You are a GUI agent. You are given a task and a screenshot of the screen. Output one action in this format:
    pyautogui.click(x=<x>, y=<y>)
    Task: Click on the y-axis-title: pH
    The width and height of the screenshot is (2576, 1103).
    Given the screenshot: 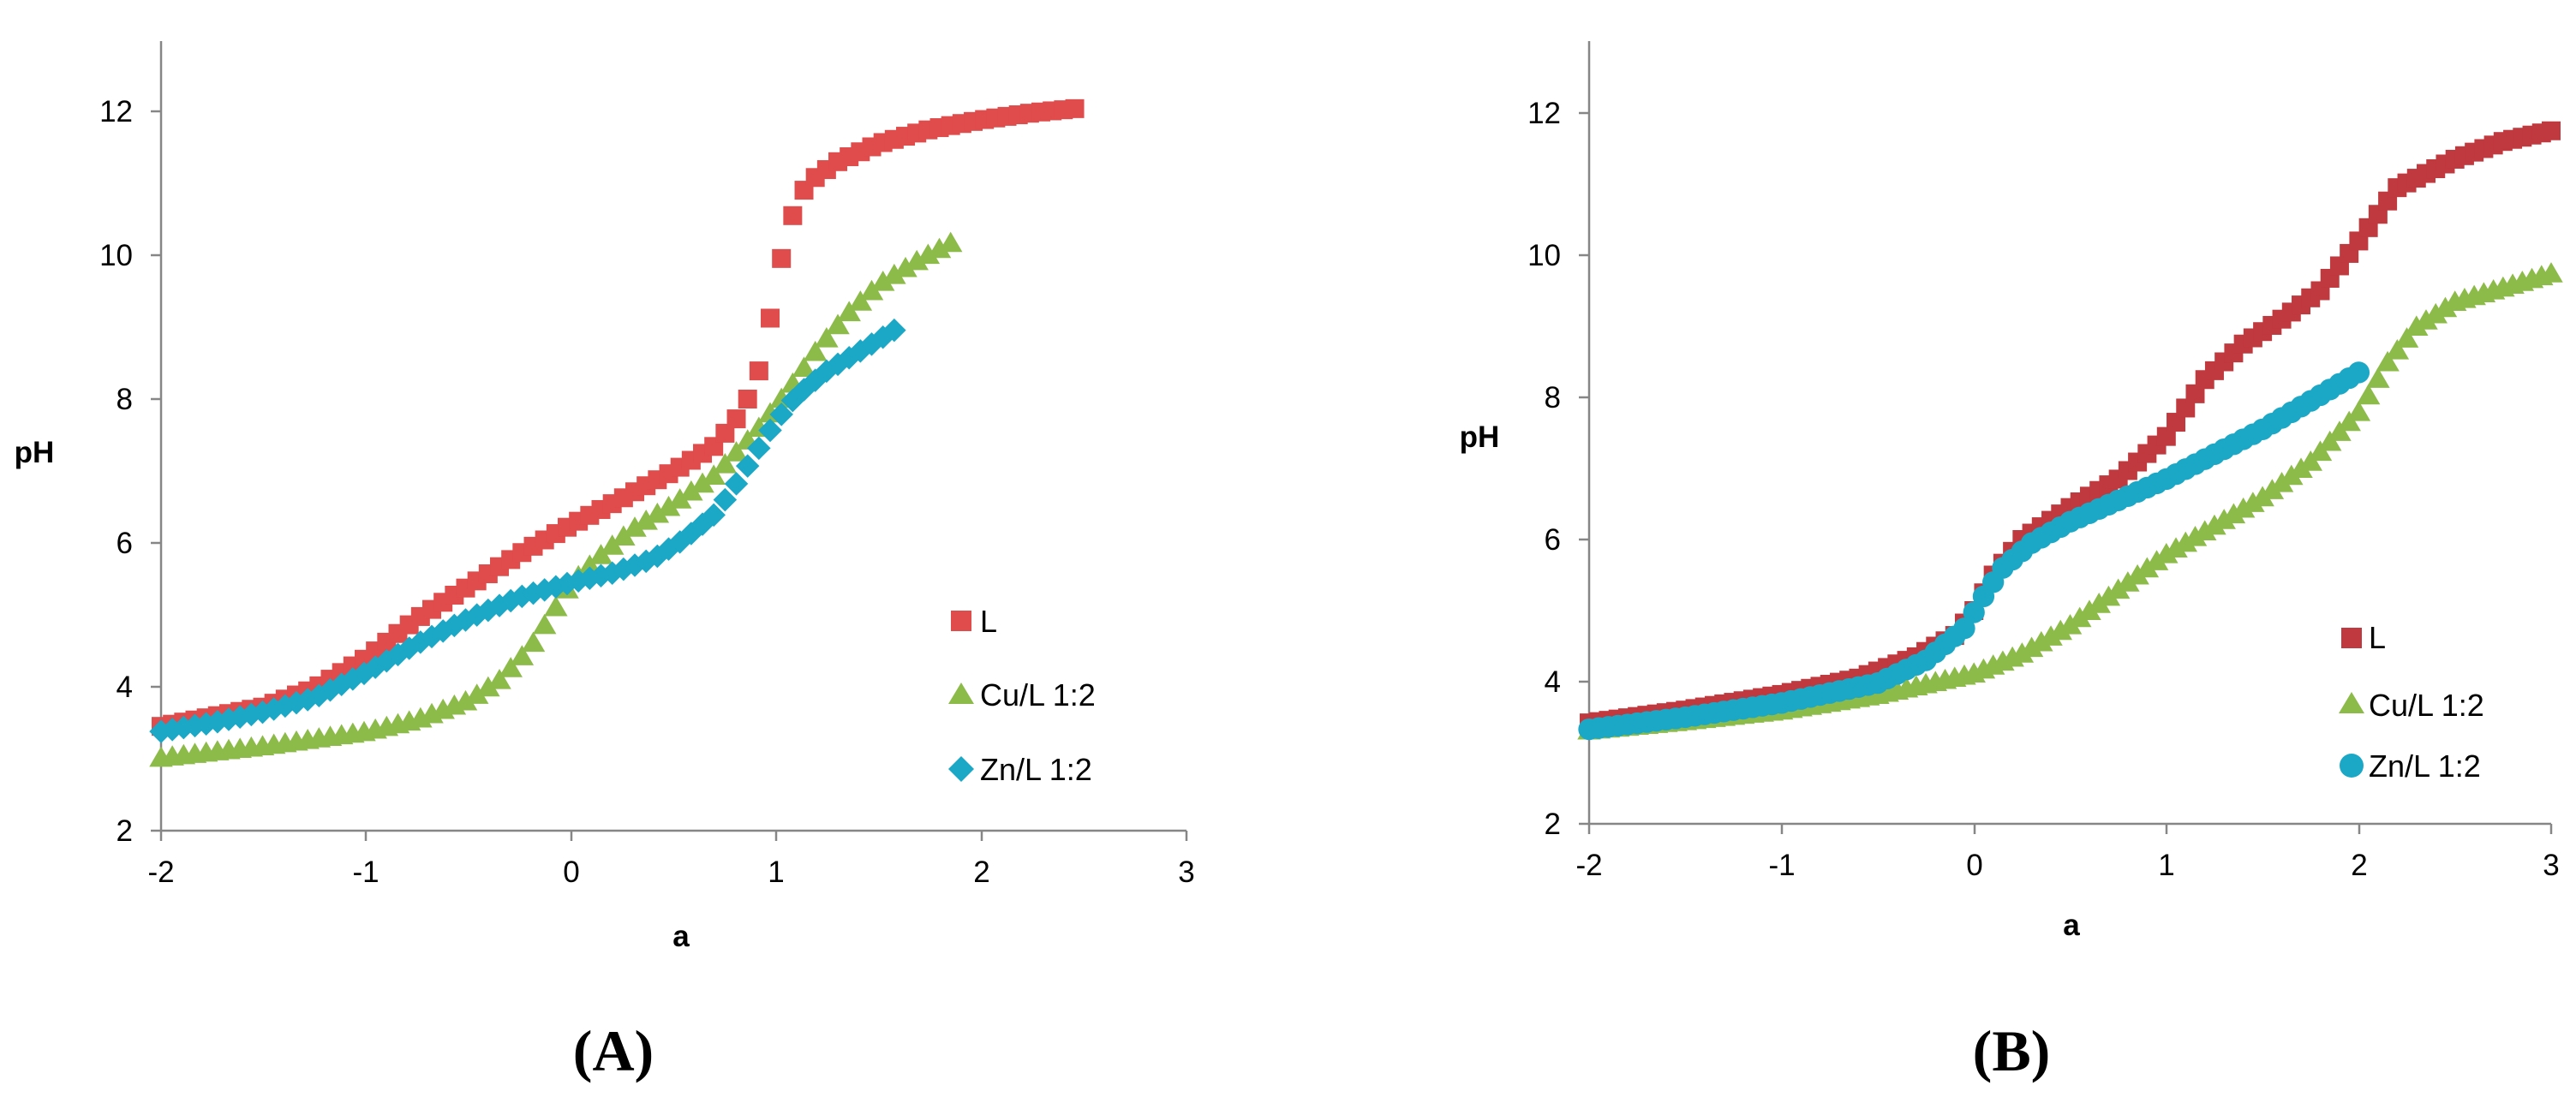 What is the action you would take?
    pyautogui.click(x=1480, y=437)
    